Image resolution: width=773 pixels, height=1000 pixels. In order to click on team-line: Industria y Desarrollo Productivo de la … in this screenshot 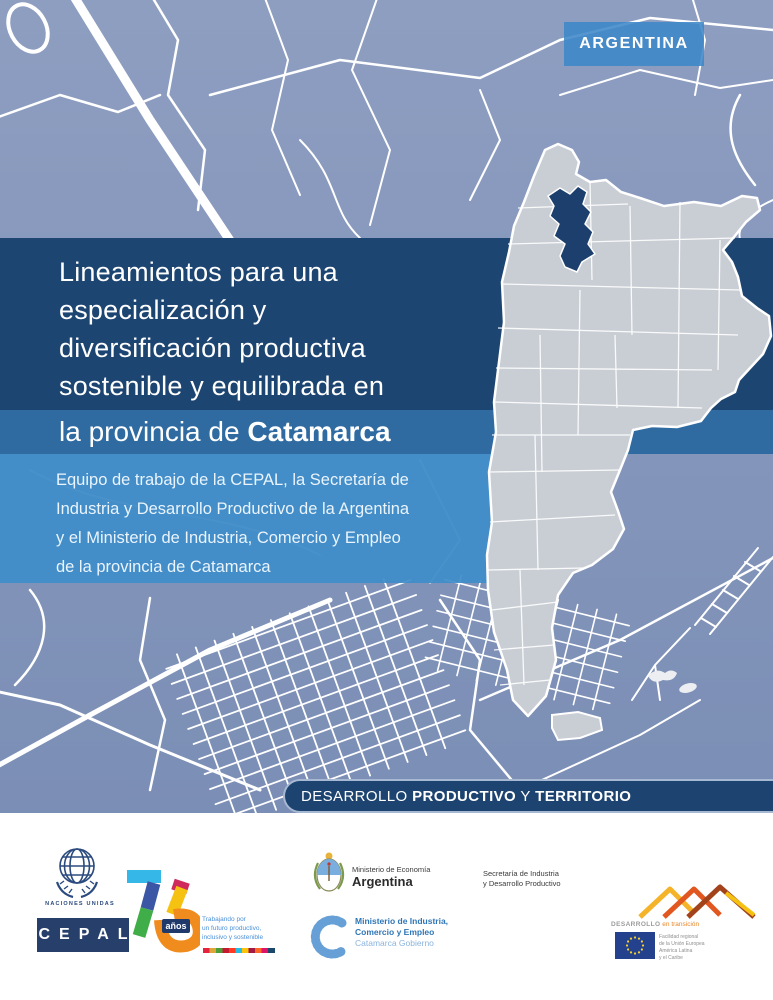, I will do `click(233, 509)`.